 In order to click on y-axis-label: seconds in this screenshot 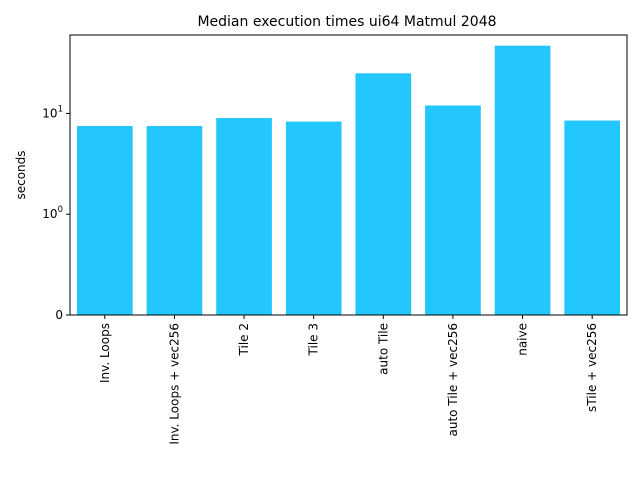, I will do `click(21, 174)`.